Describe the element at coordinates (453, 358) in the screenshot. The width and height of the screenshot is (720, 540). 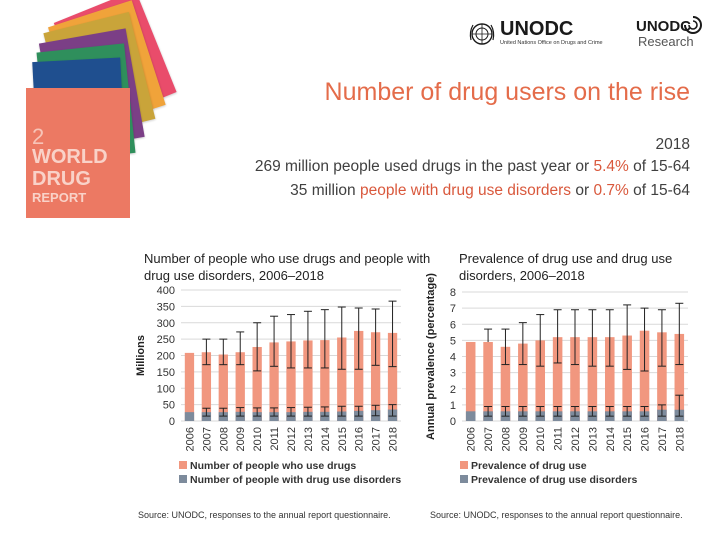
I see `y-tick-label: 4` at that location.